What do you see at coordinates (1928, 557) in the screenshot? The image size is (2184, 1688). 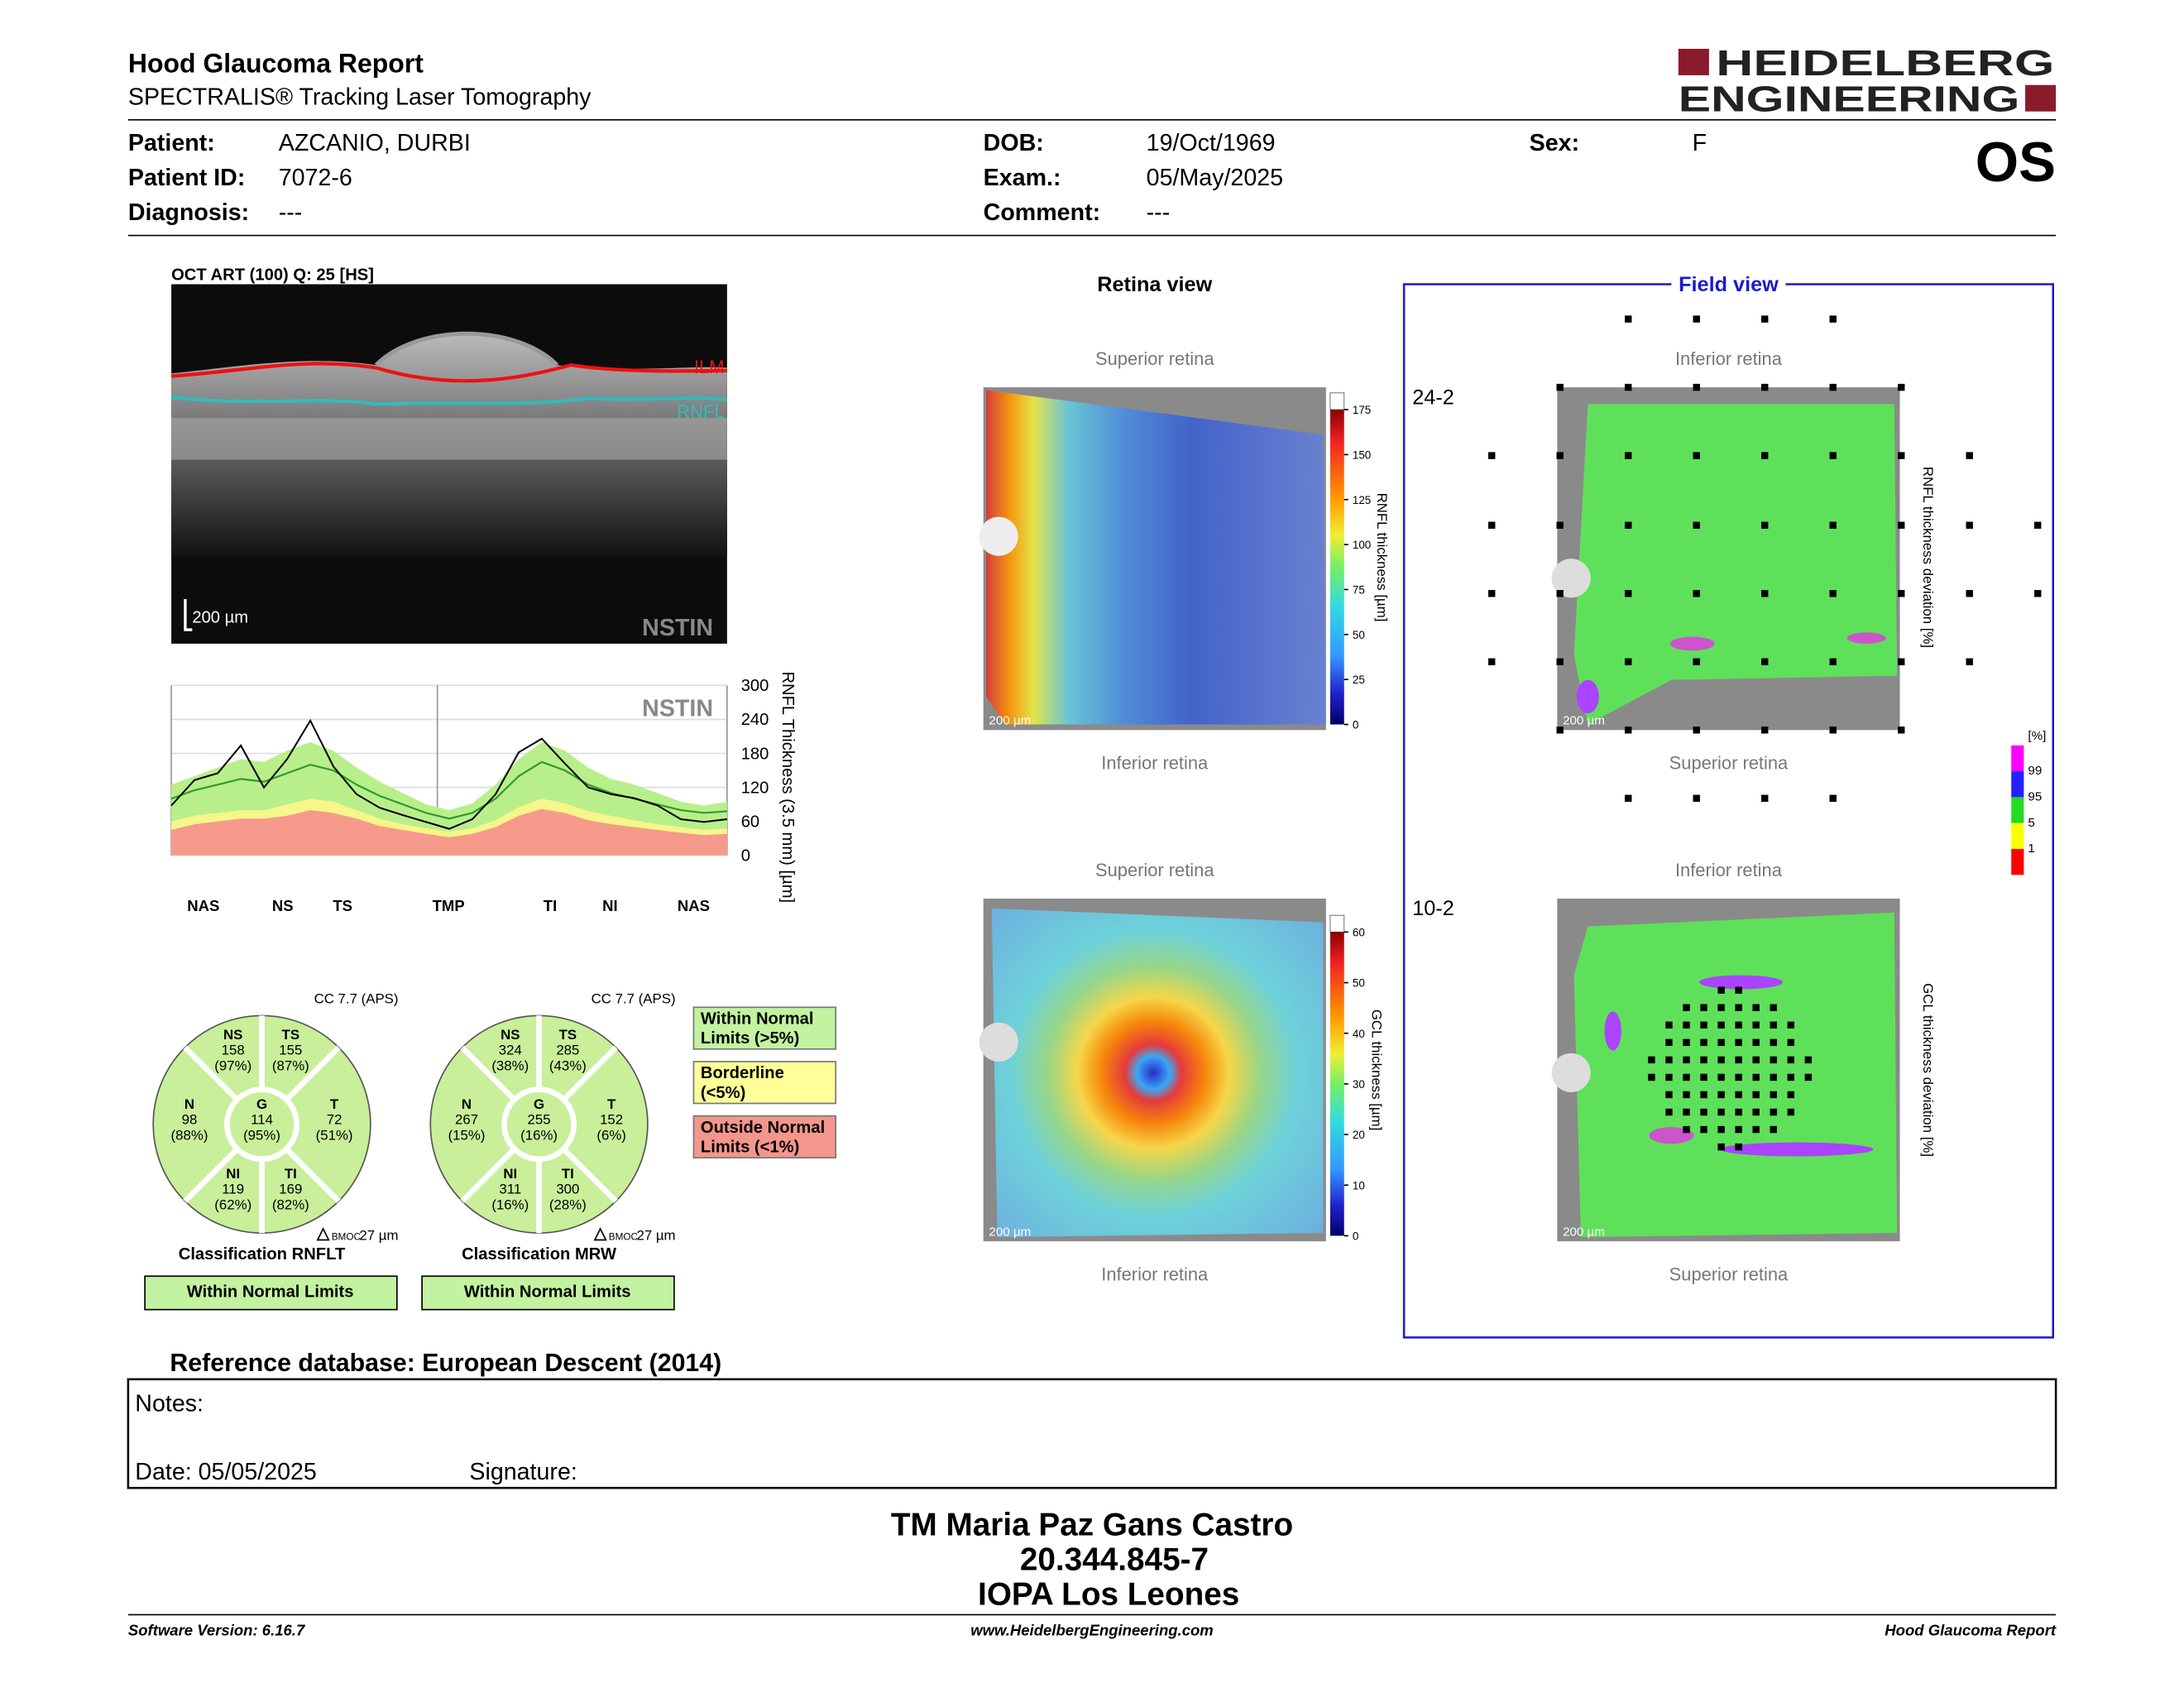 I see `axis-label: RNFL thickness deviation [%]` at bounding box center [1928, 557].